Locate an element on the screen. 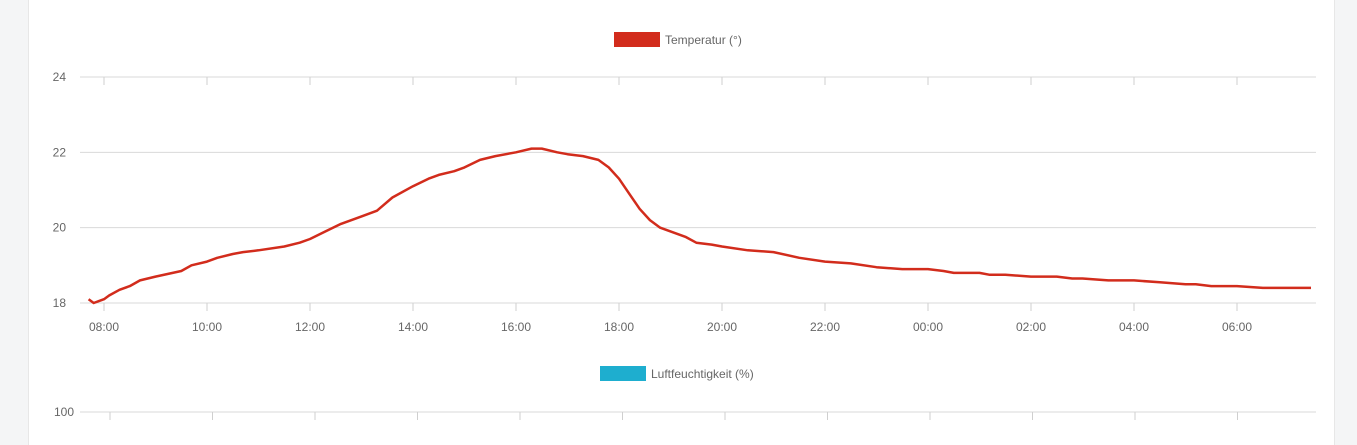 The width and height of the screenshot is (1357, 445). temperature-y-tick-label: 18 is located at coordinates (60, 303).